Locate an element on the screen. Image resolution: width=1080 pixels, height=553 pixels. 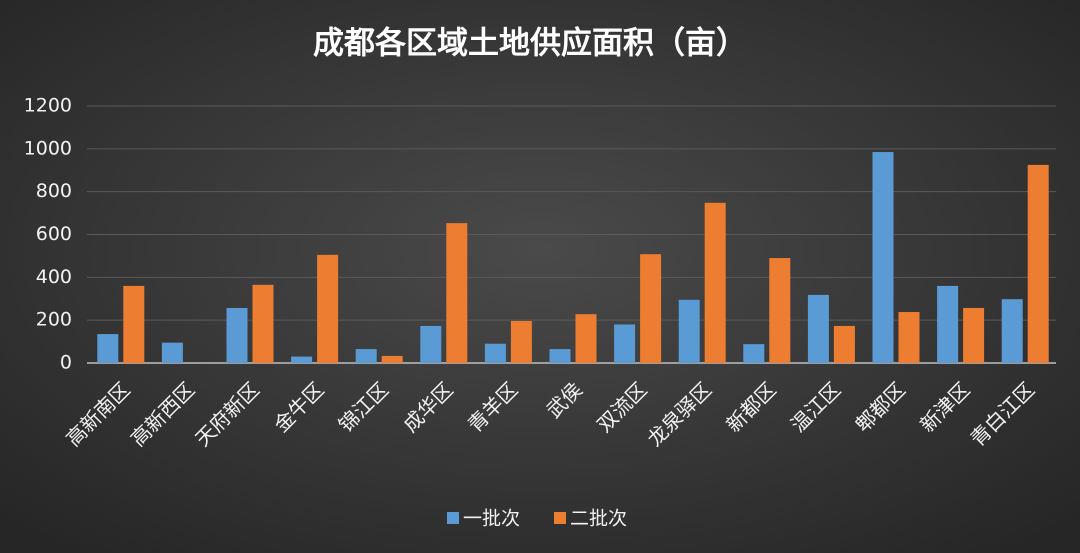
legend-label: 一批次 is located at coordinates (491, 519).